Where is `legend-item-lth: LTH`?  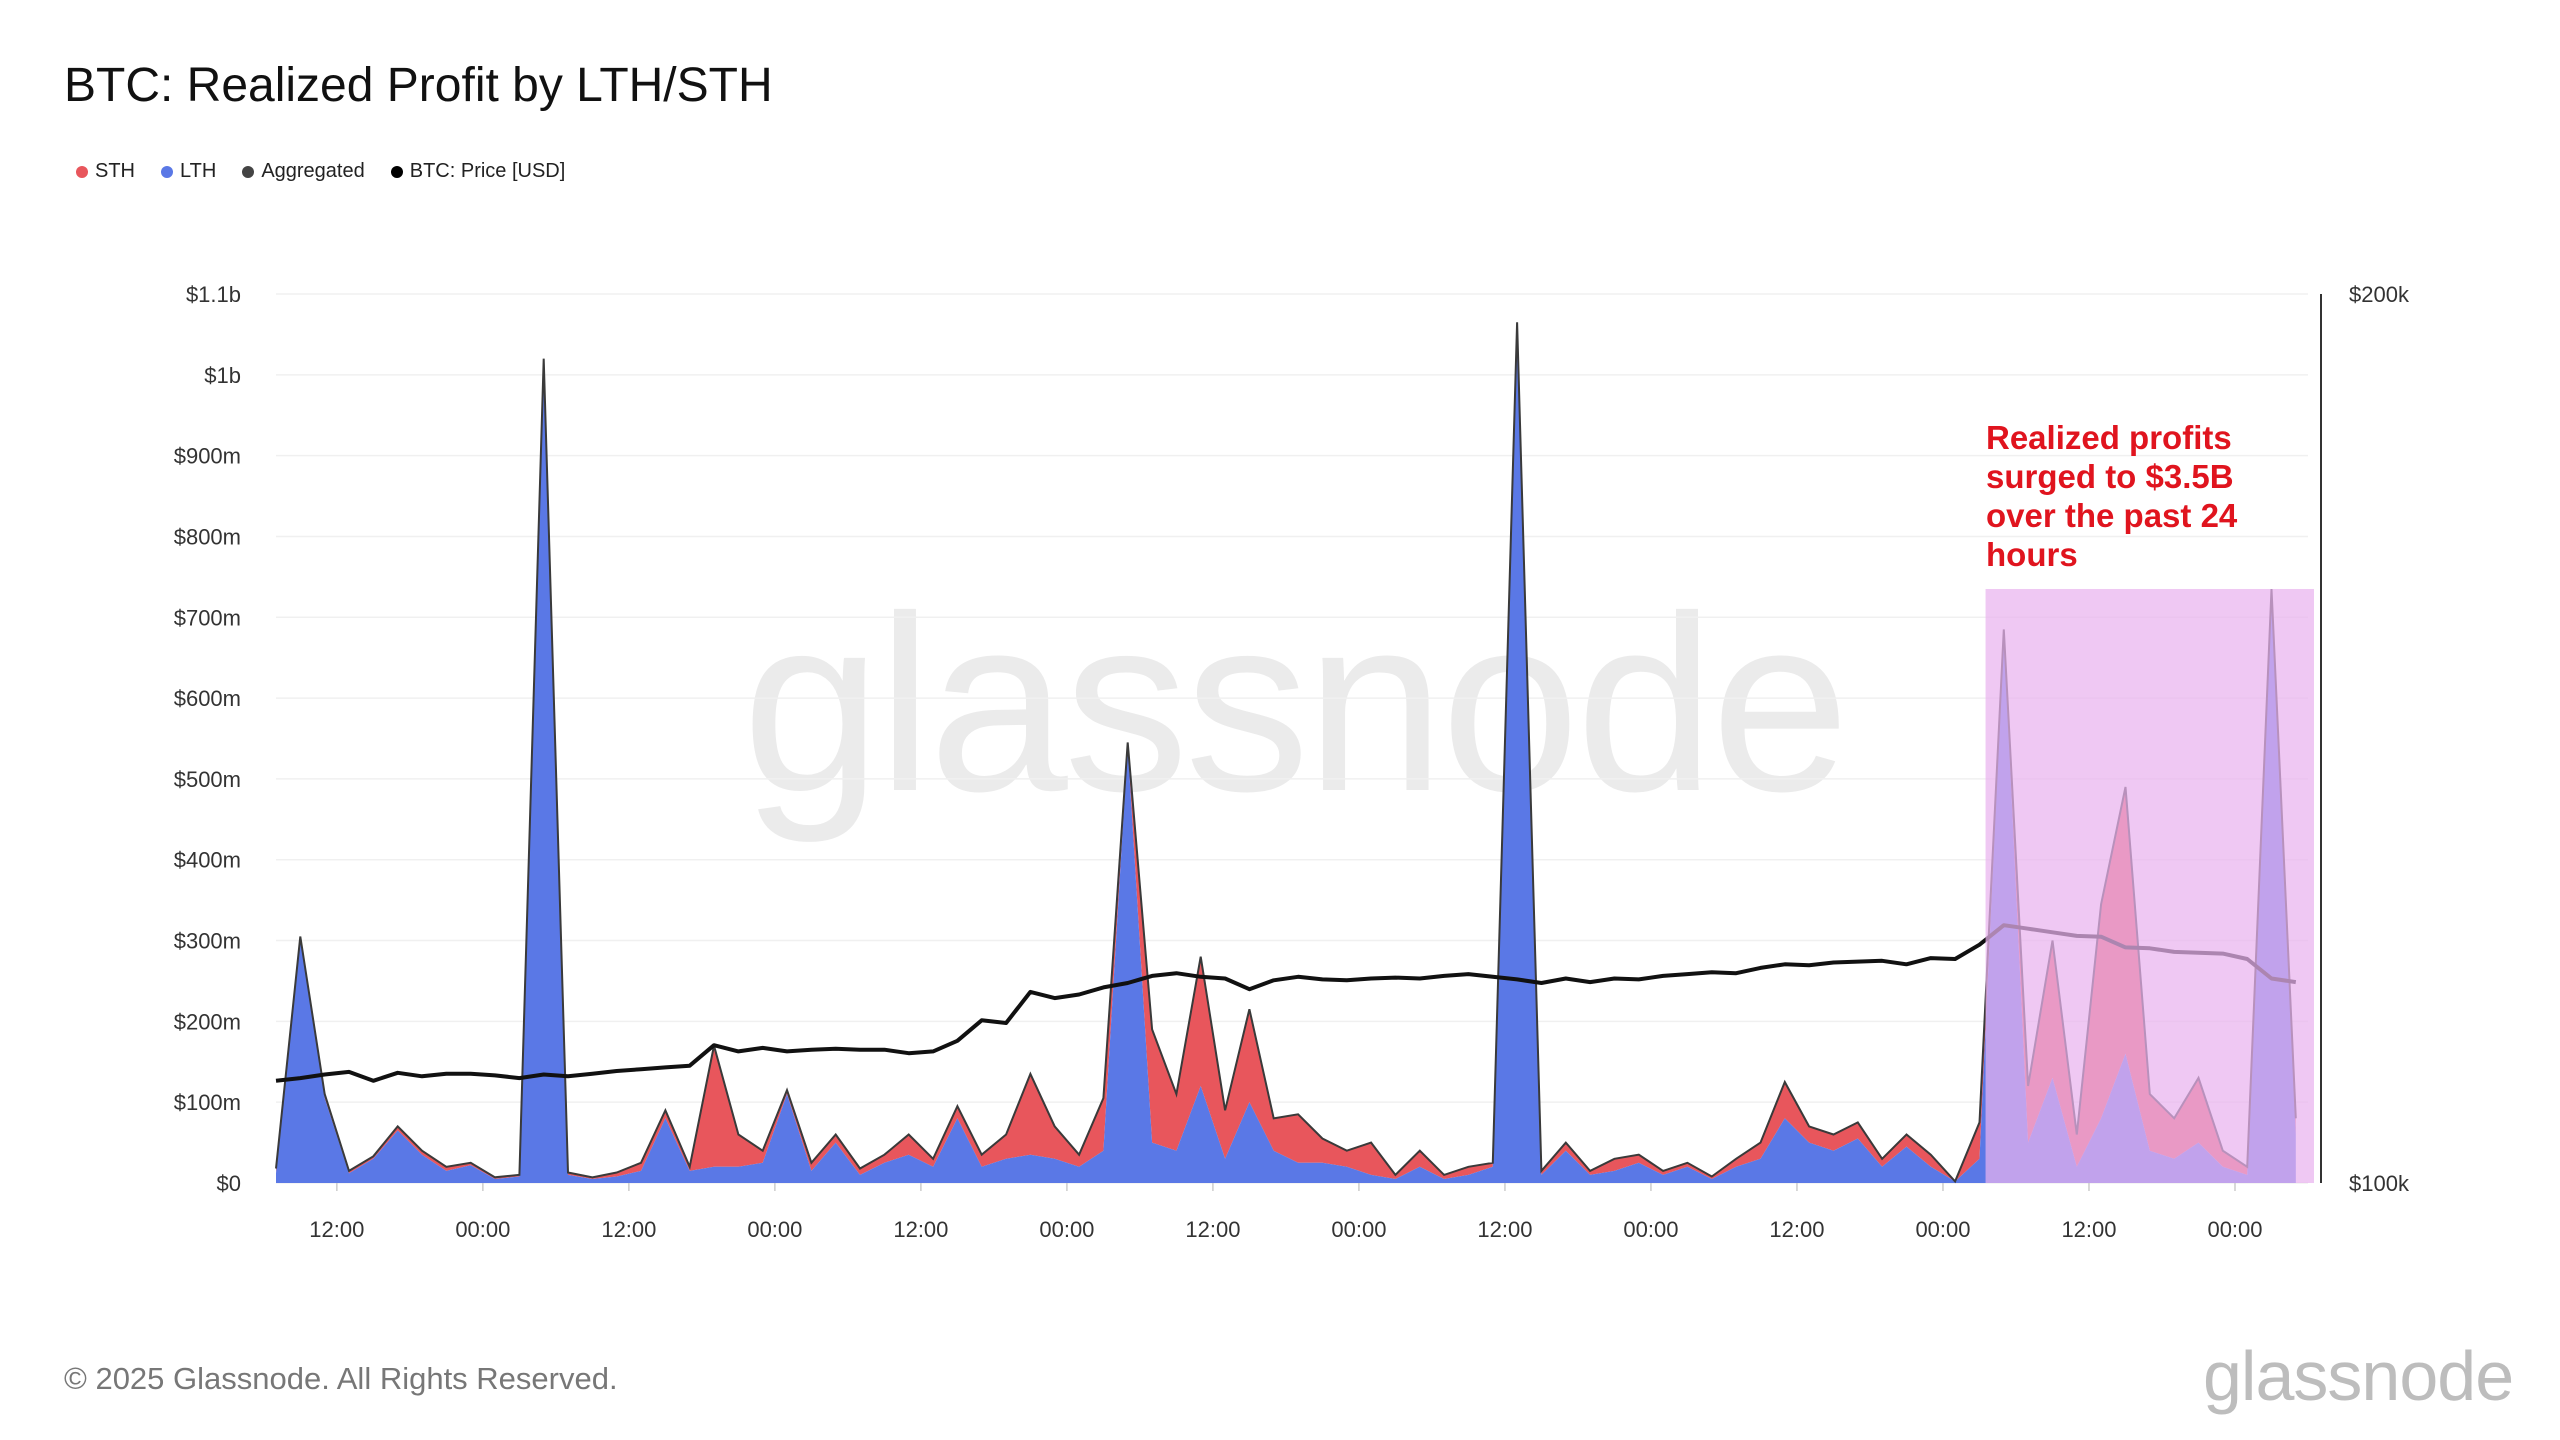 legend-item-lth: LTH is located at coordinates (188, 171).